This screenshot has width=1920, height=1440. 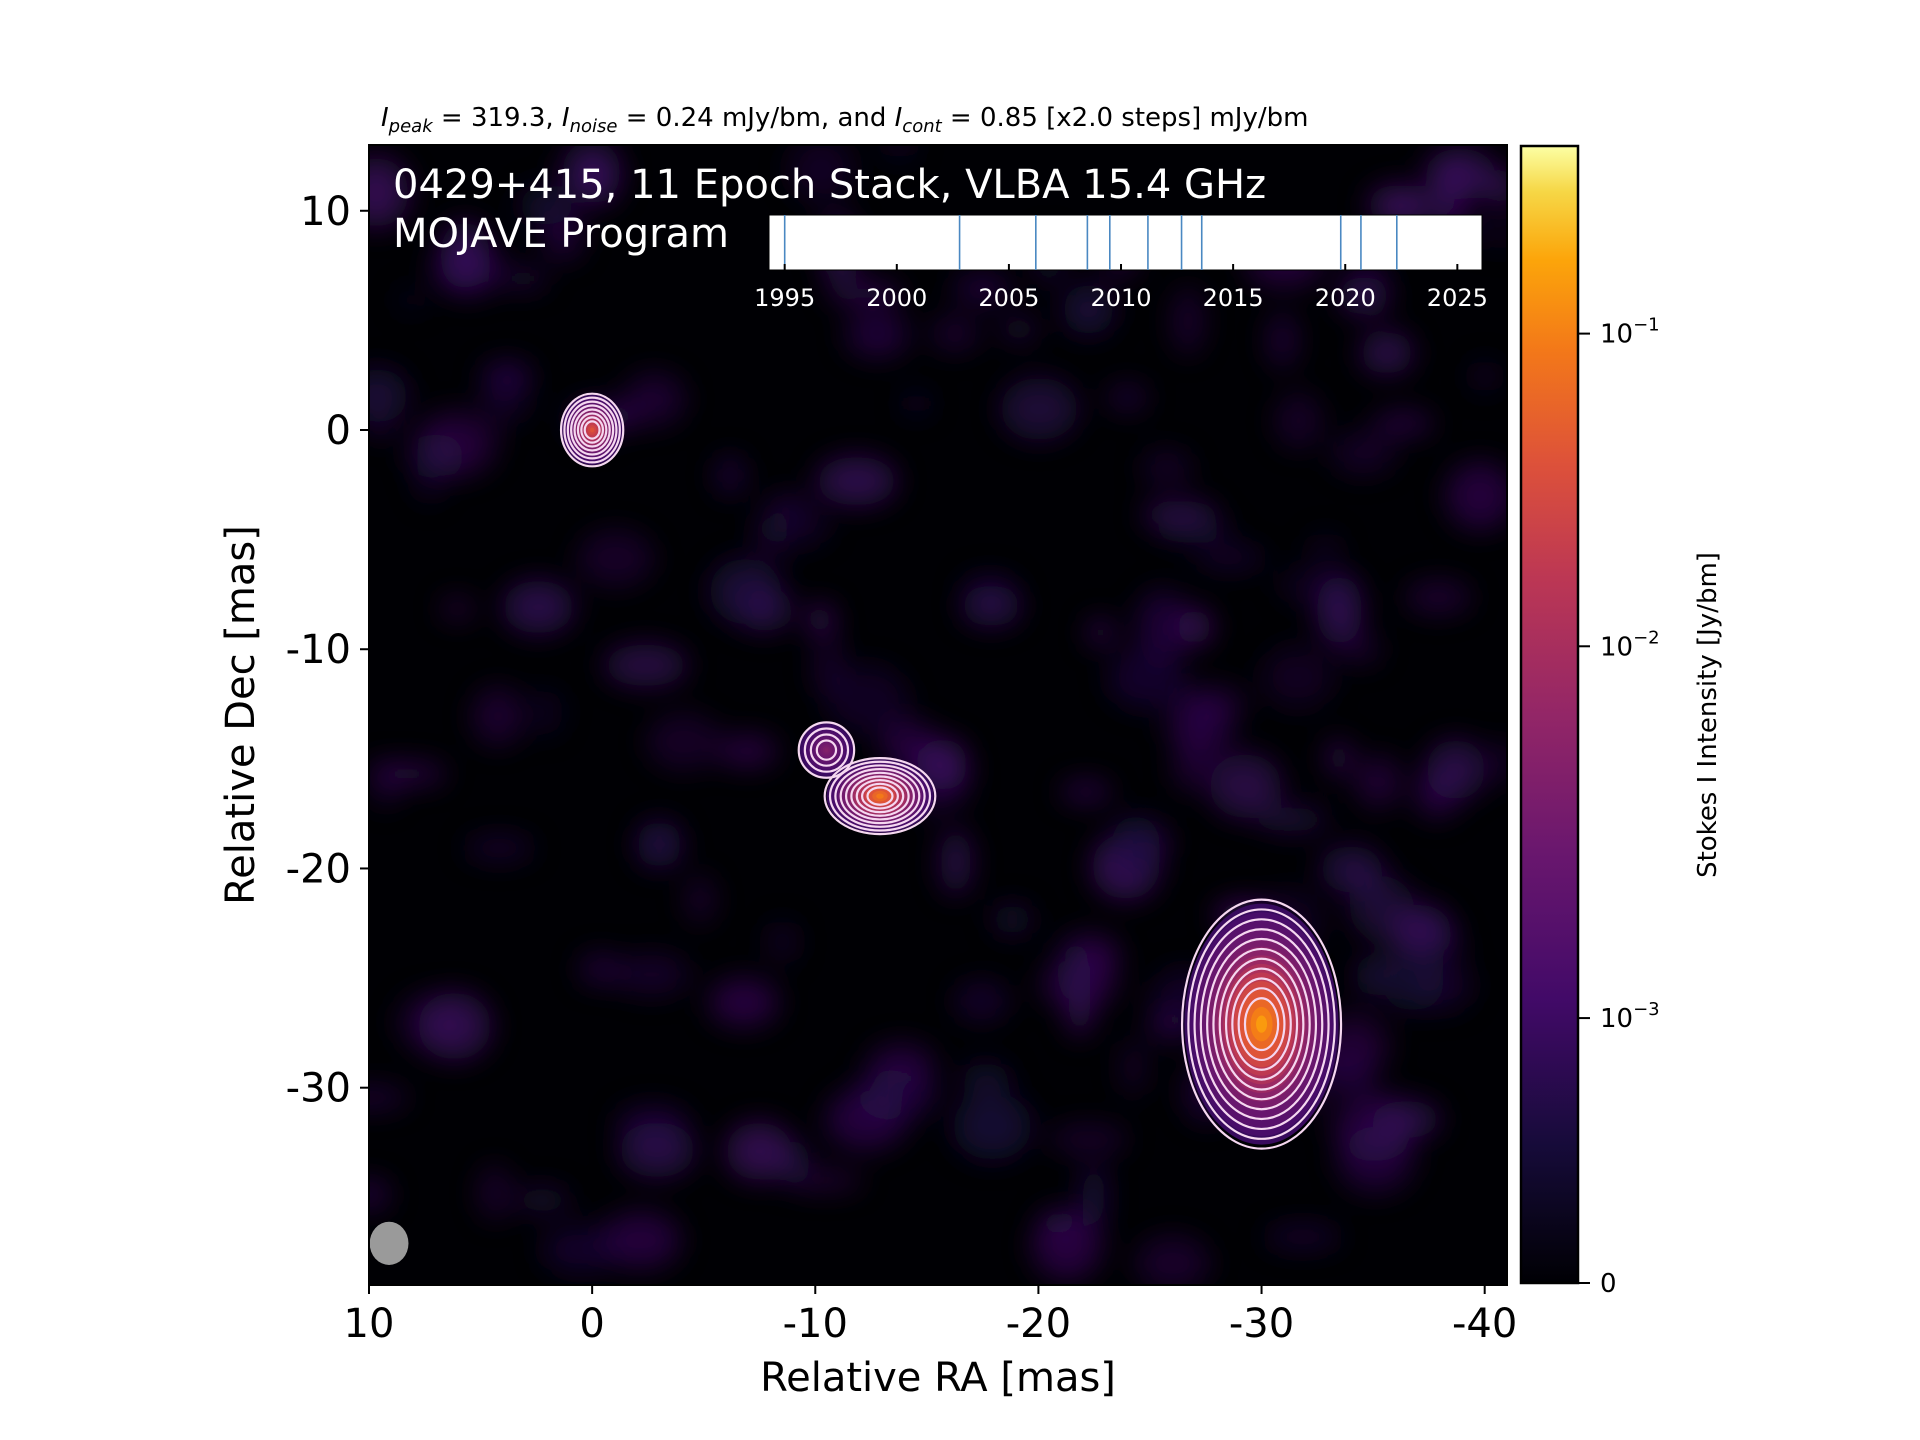 What do you see at coordinates (1121, 288) in the screenshot?
I see `epoch-year-ticks: 1995 2000 2005 2010 2015 2020 2025` at bounding box center [1121, 288].